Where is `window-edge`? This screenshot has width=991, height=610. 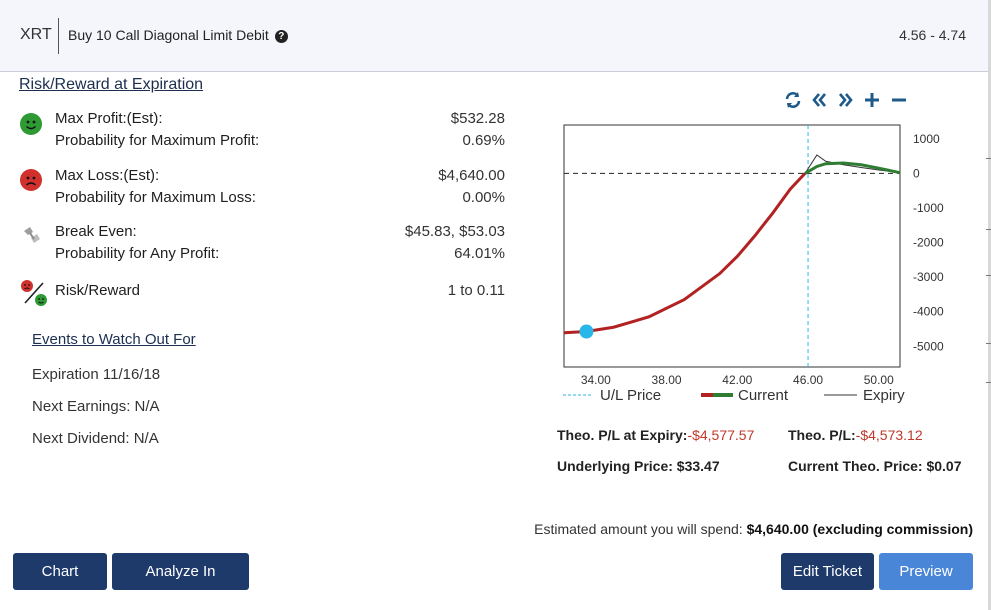 window-edge is located at coordinates (989, 305).